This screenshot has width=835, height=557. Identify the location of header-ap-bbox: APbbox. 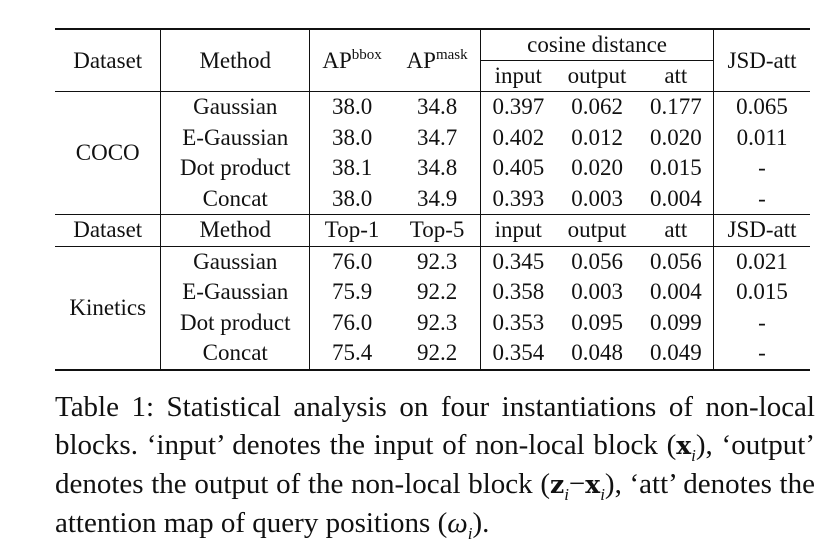
(352, 60).